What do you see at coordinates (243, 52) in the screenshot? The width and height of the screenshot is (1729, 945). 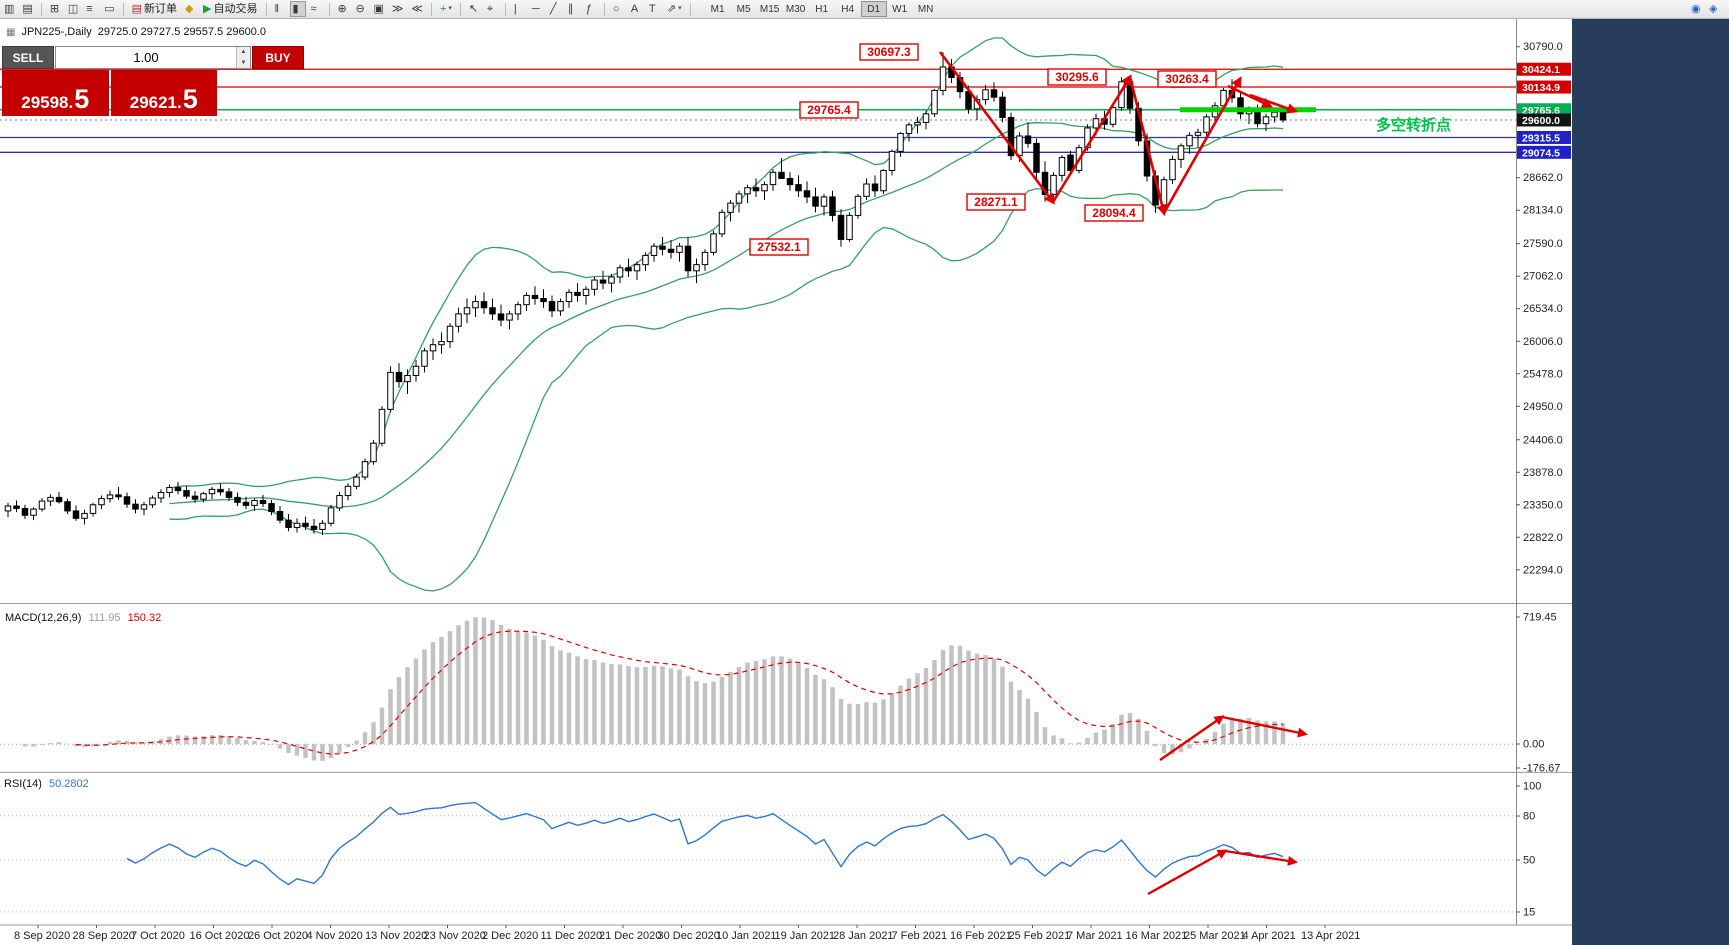 I see `lot-increase-button: ▲` at bounding box center [243, 52].